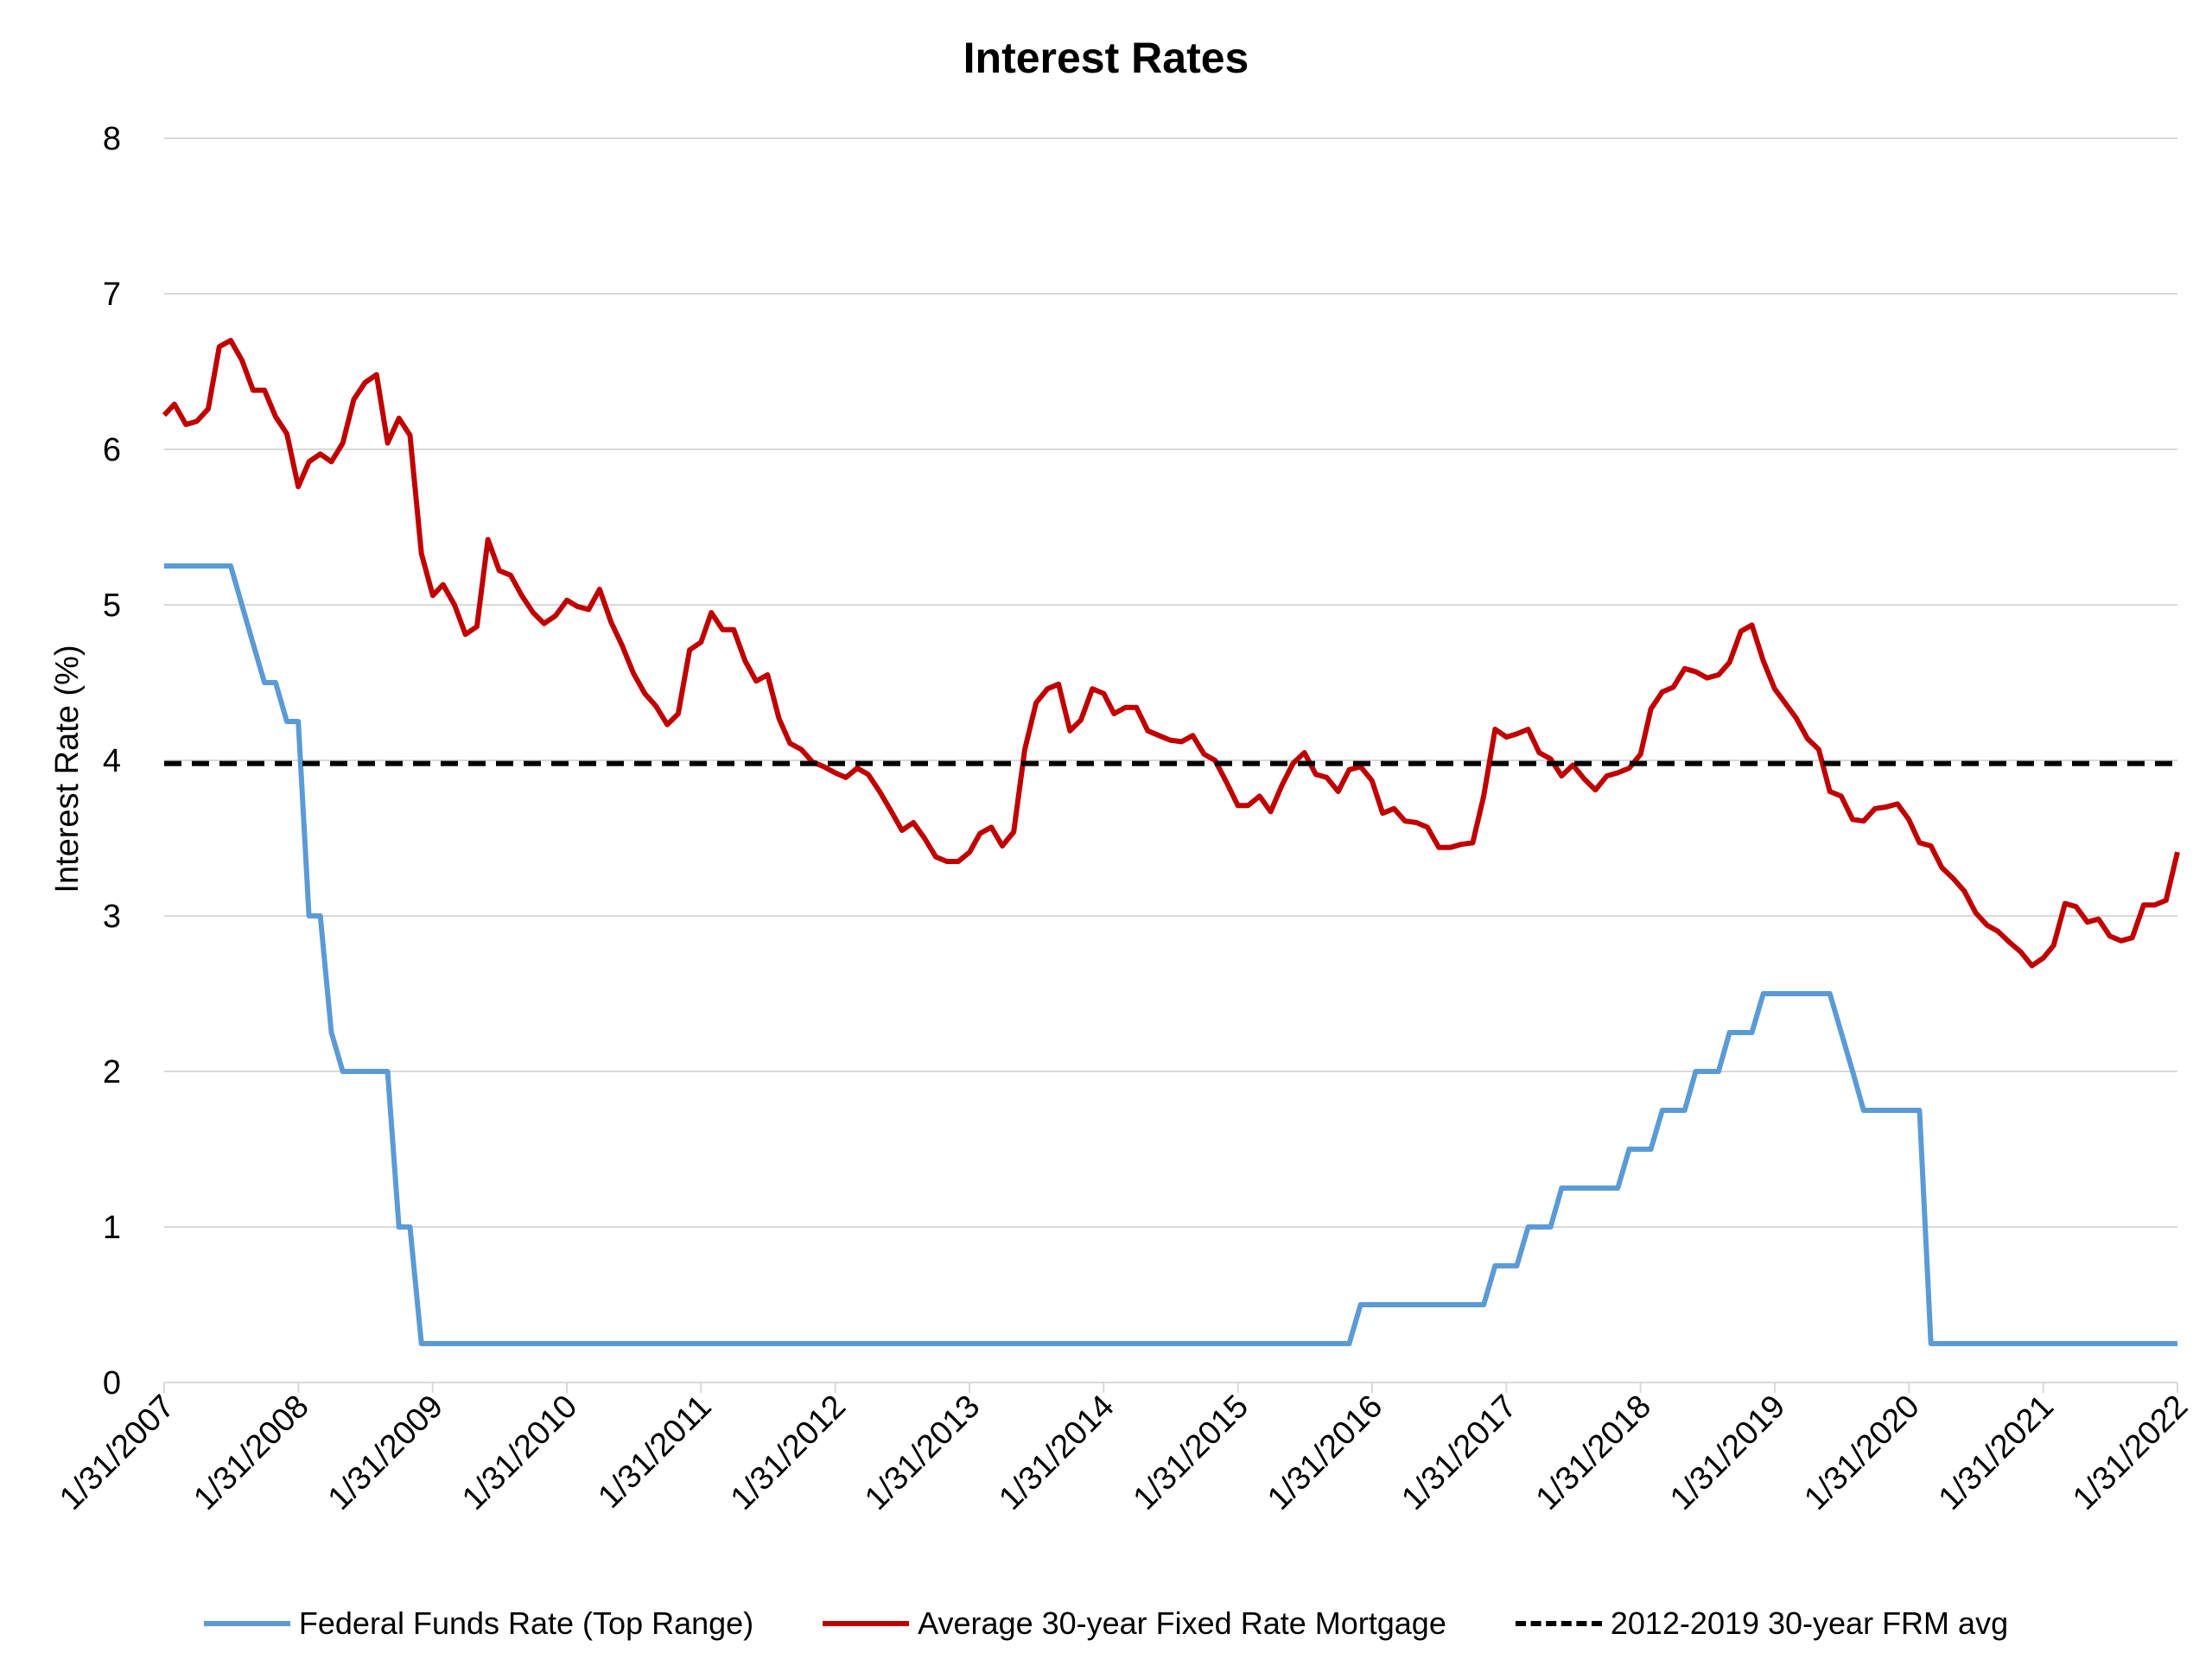 The width and height of the screenshot is (2212, 1659). What do you see at coordinates (2130, 1453) in the screenshot?
I see `x-tick-label: 1/31/2022` at bounding box center [2130, 1453].